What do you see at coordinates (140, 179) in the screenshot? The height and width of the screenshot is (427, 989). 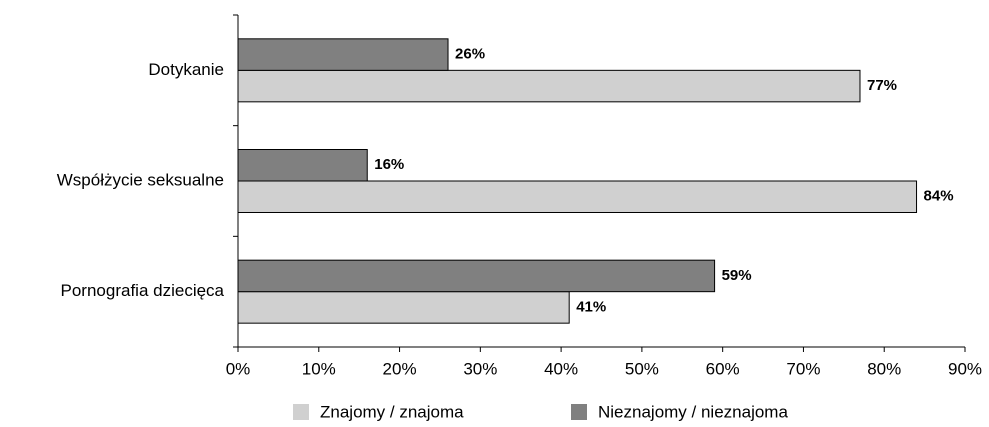 I see `y-tick-label: Współżycie seksualne` at bounding box center [140, 179].